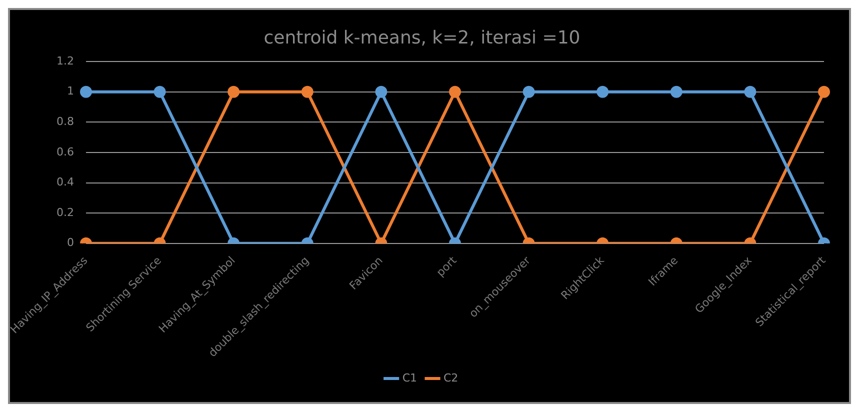 This screenshot has width=859, height=412. I want to click on y-tick-label: 0.2, so click(65, 212).